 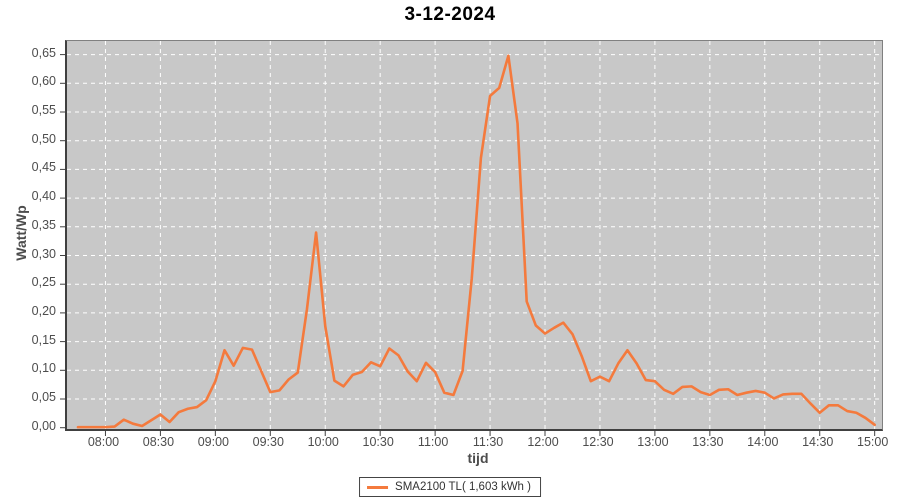 I want to click on x-tick-label: 08:30, so click(x=158, y=442).